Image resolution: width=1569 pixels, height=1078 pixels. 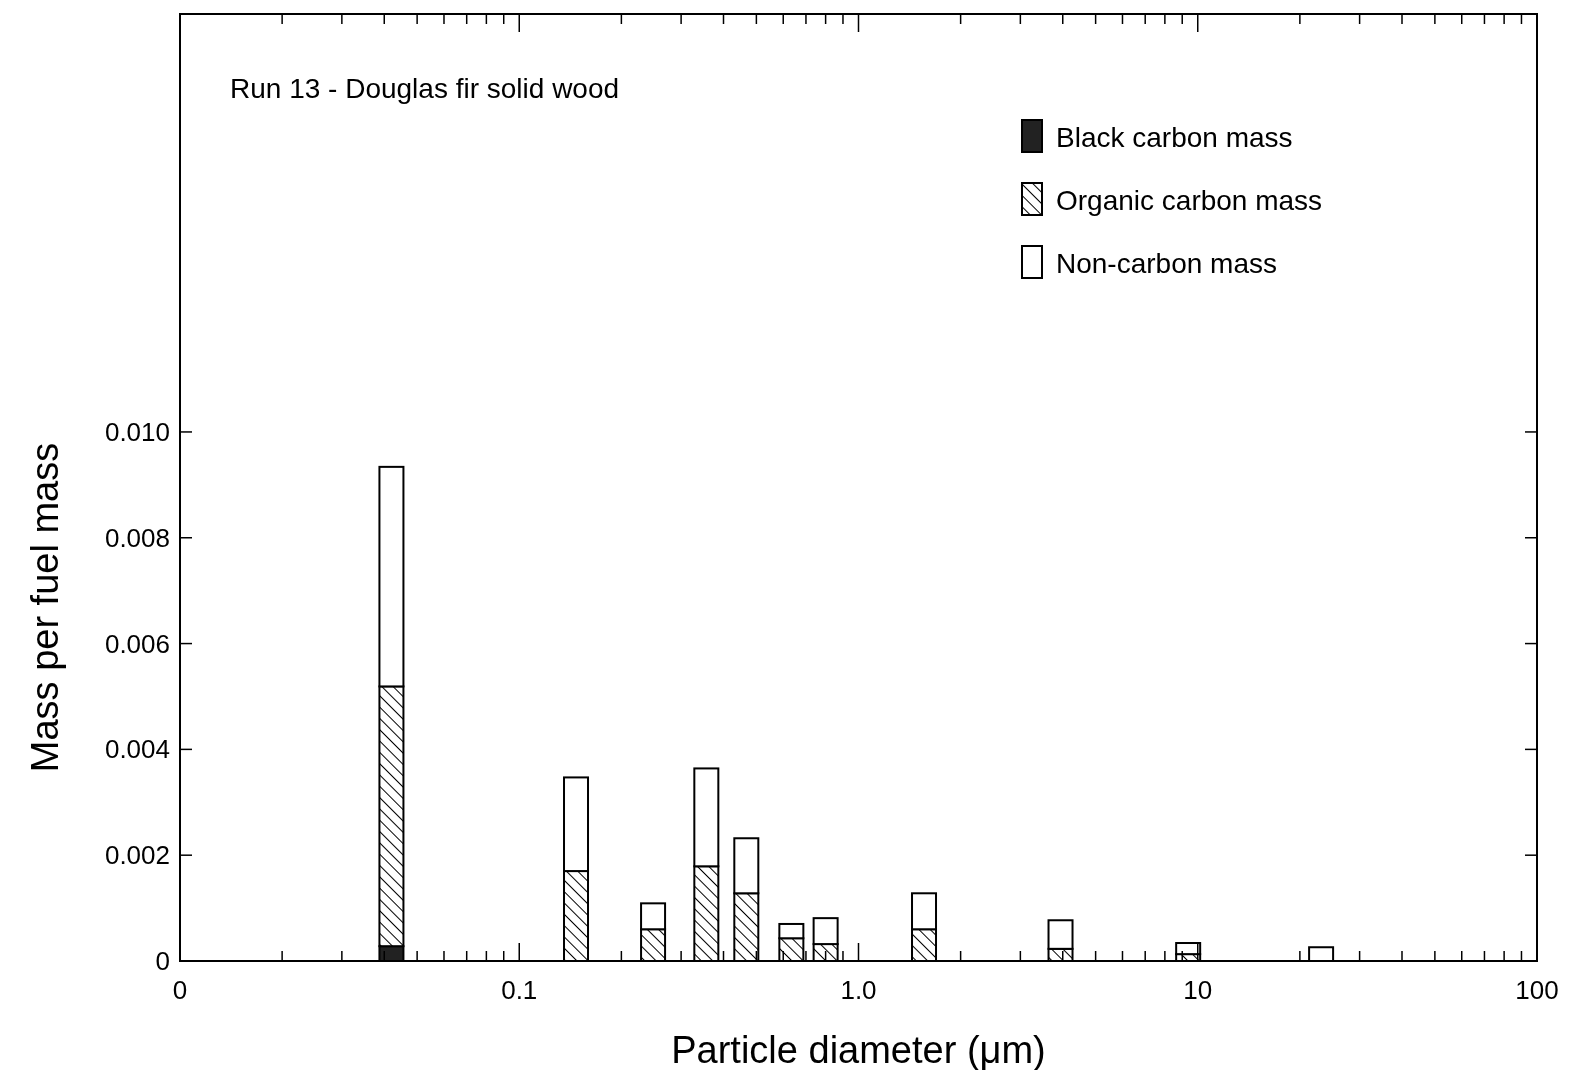 What do you see at coordinates (137, 431) in the screenshot?
I see `y-tick-label: 0.010` at bounding box center [137, 431].